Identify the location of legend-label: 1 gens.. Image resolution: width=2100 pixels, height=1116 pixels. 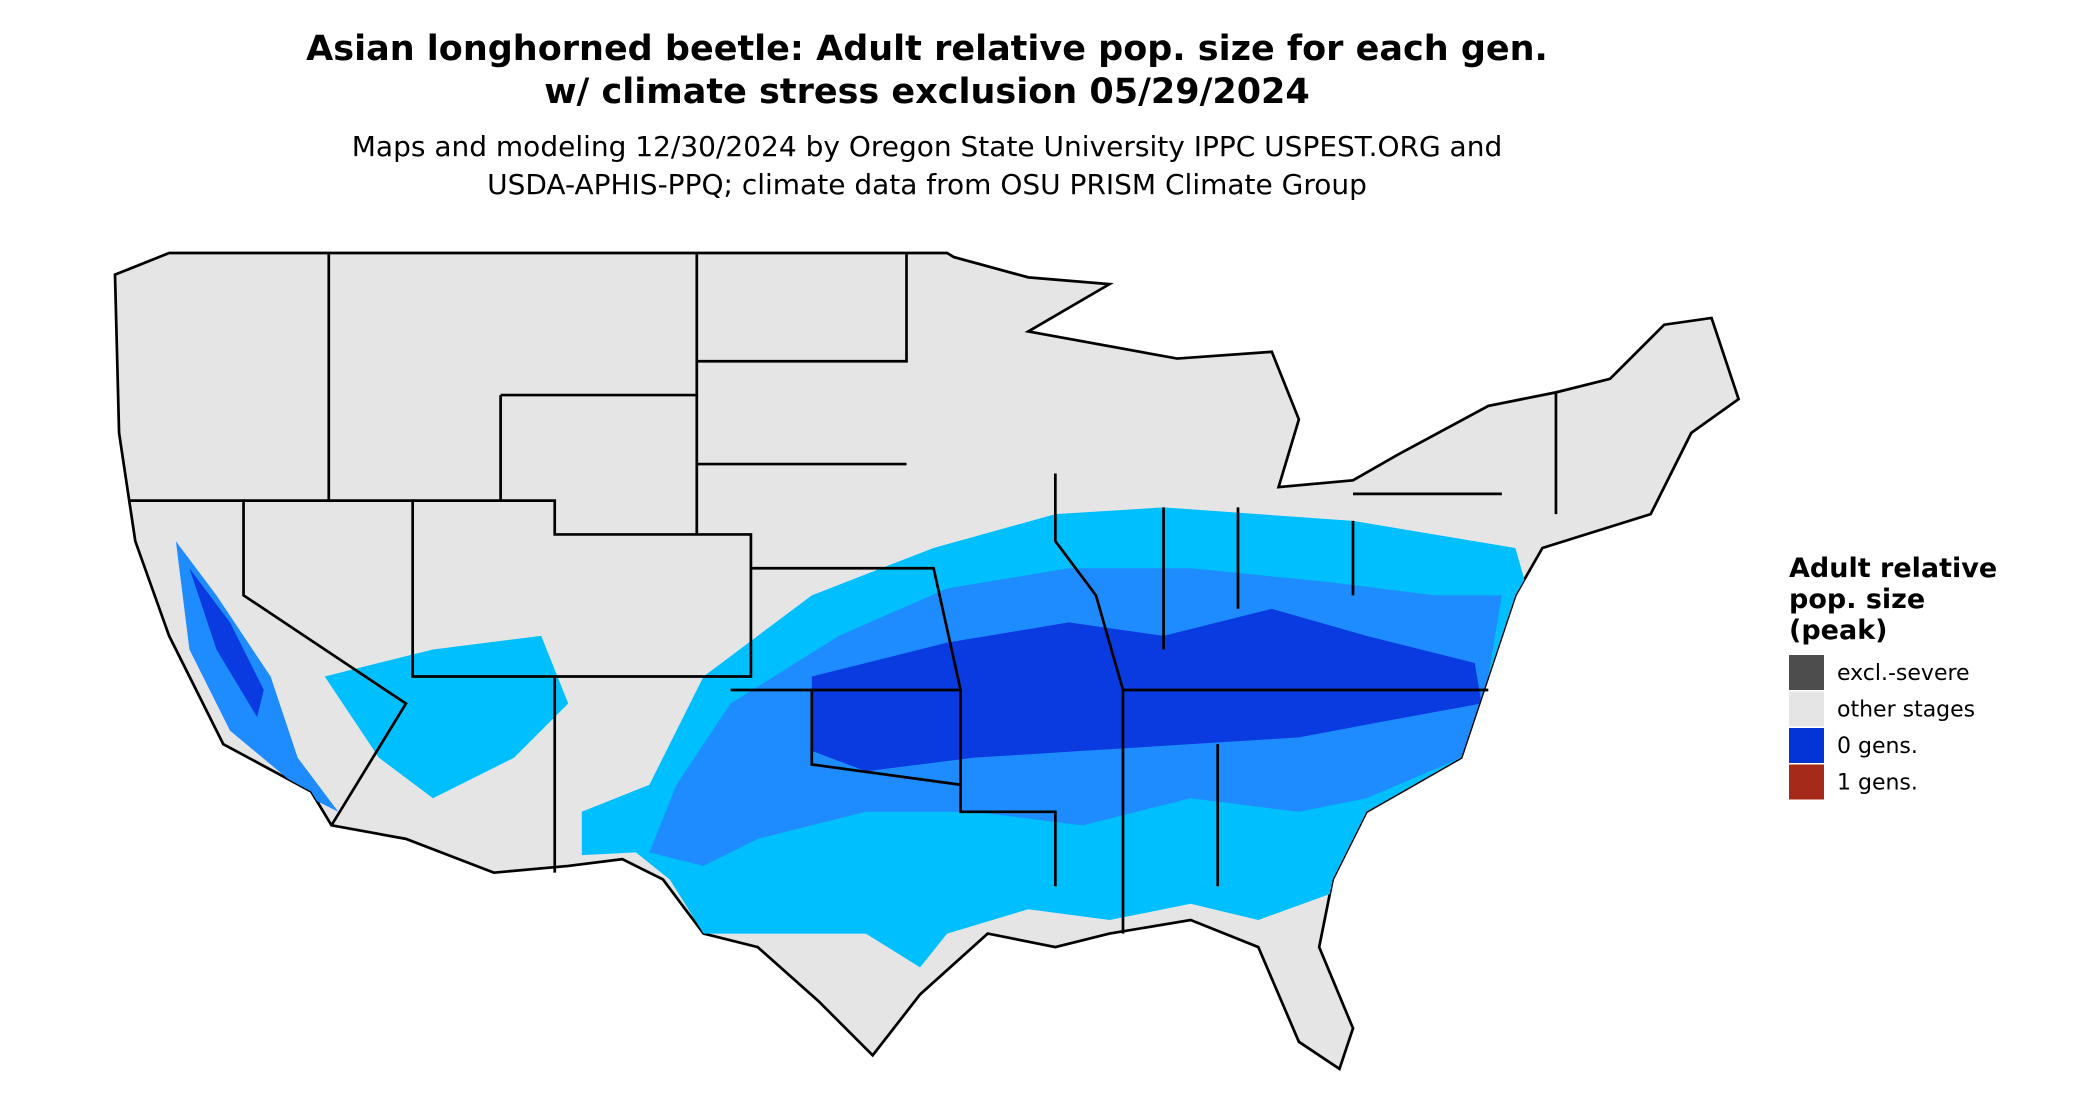
(1877, 783).